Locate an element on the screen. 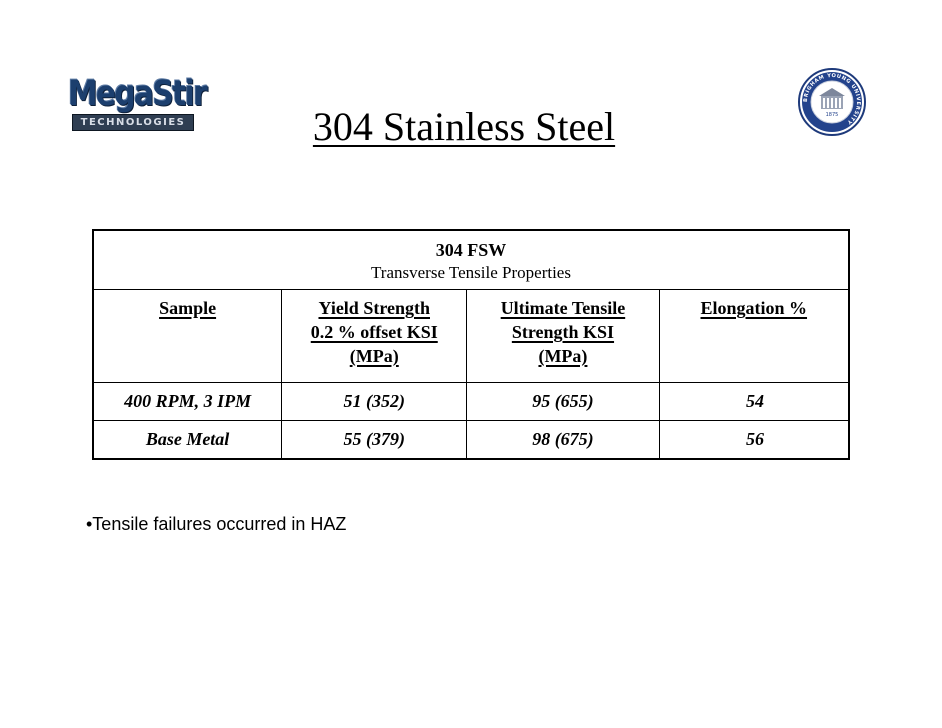 The width and height of the screenshot is (942, 728). cell-sample: Base Metal is located at coordinates (187, 439).